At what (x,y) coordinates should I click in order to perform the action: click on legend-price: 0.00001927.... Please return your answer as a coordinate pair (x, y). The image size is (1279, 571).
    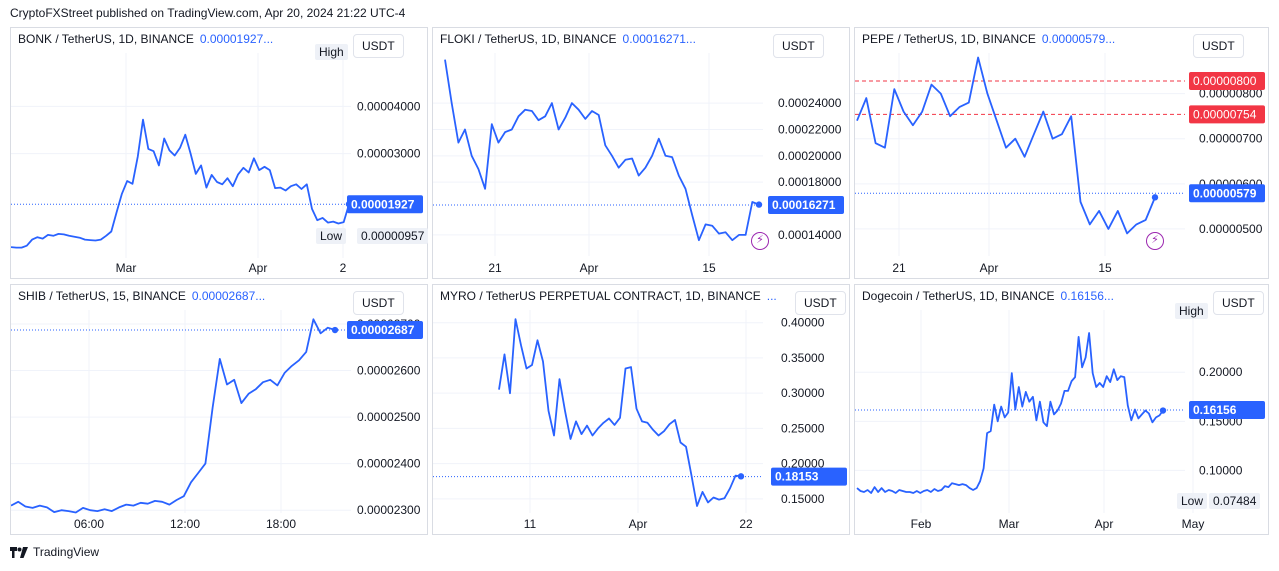
    Looking at the image, I should click on (236, 39).